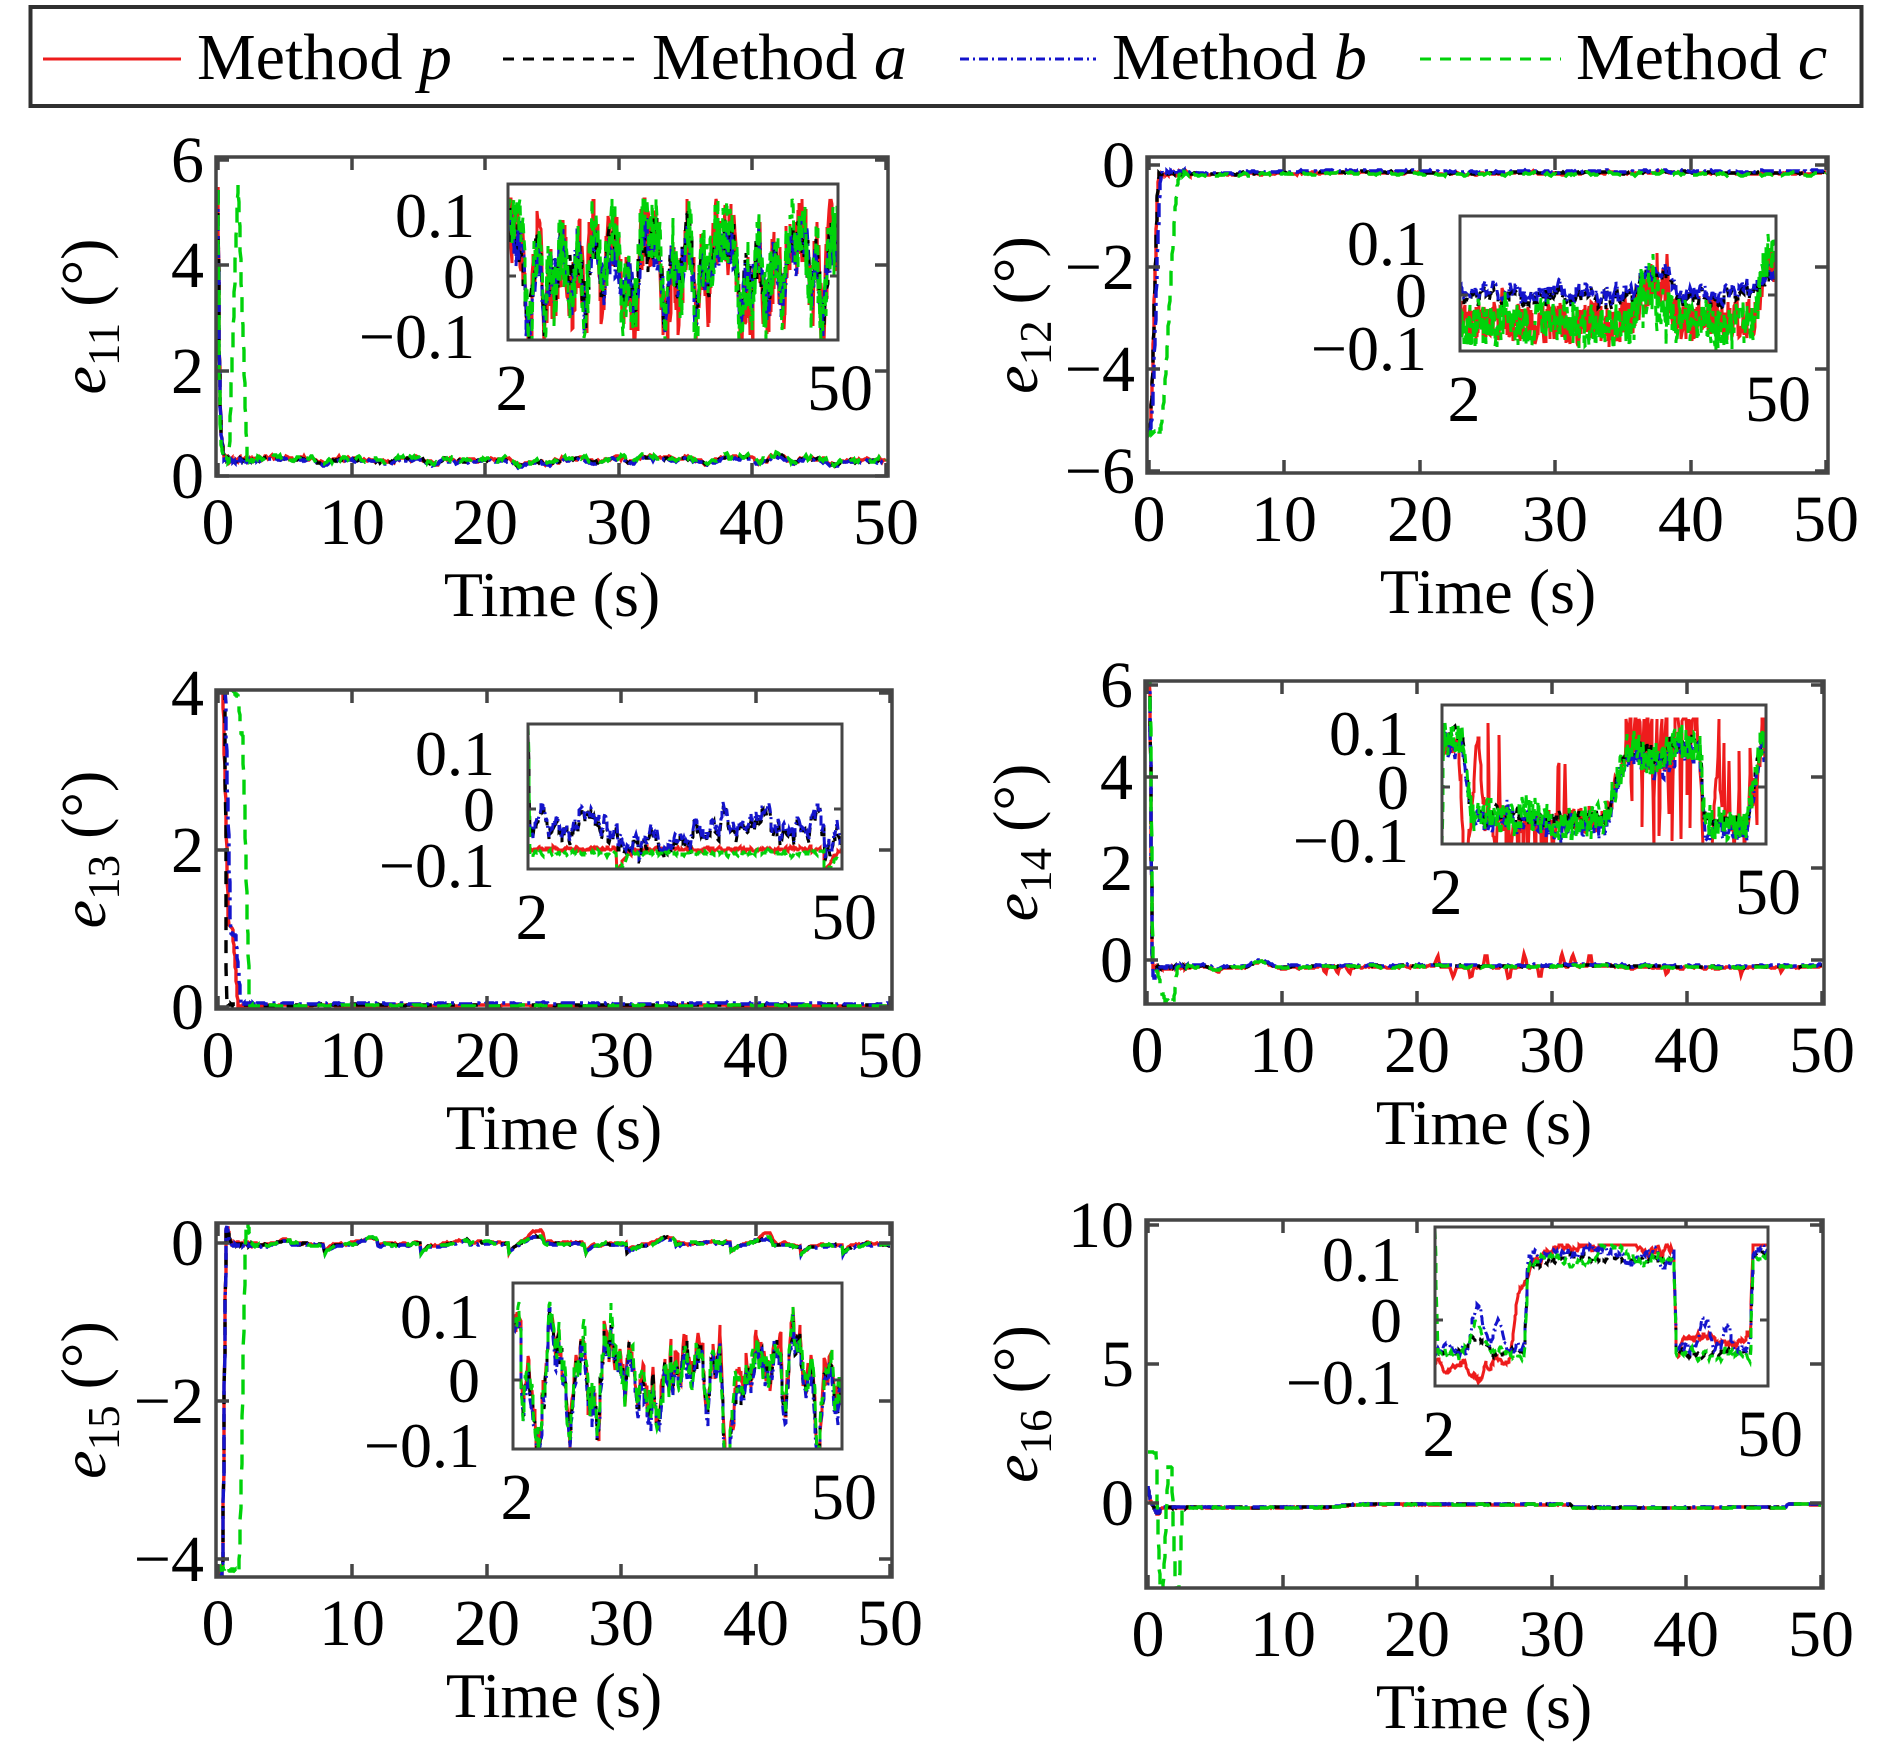 This screenshot has width=1890, height=1745. Describe the element at coordinates (1117, 1364) in the screenshot. I see `svg-text: 5` at that location.